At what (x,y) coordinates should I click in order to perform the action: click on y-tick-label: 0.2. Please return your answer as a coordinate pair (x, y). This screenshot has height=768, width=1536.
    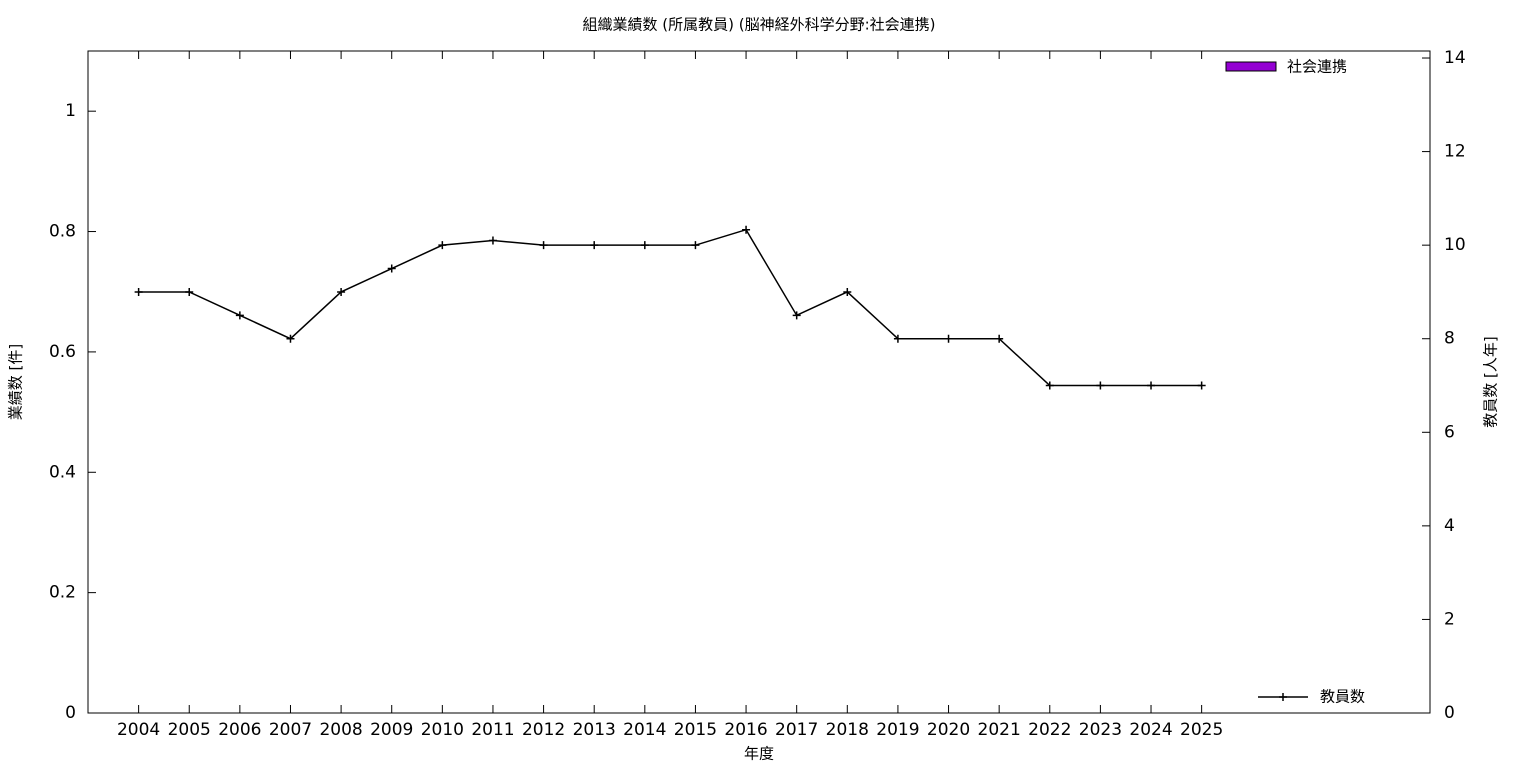
    Looking at the image, I should click on (62, 593).